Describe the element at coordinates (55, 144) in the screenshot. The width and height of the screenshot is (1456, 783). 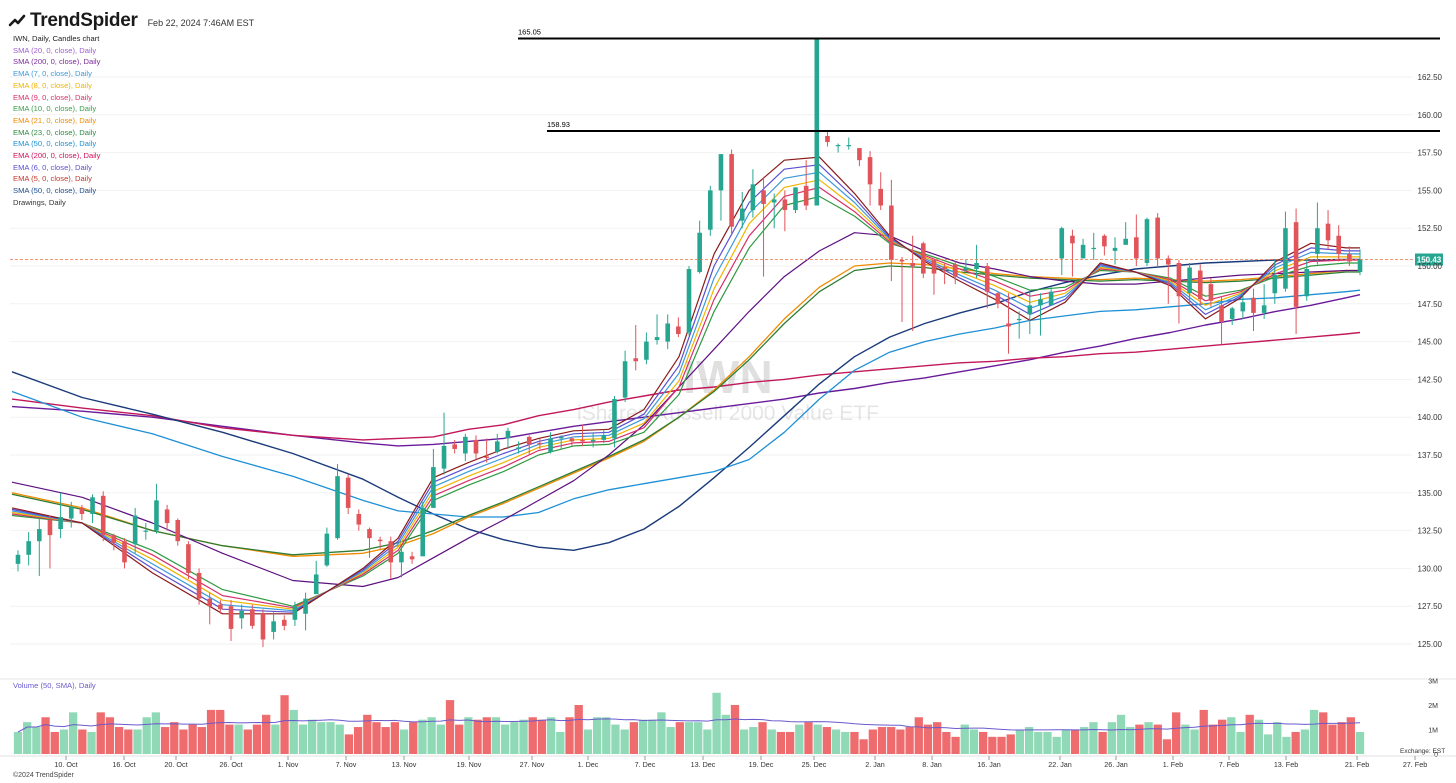
I see `legend-item: EMA (50, 0, close), Daily` at that location.